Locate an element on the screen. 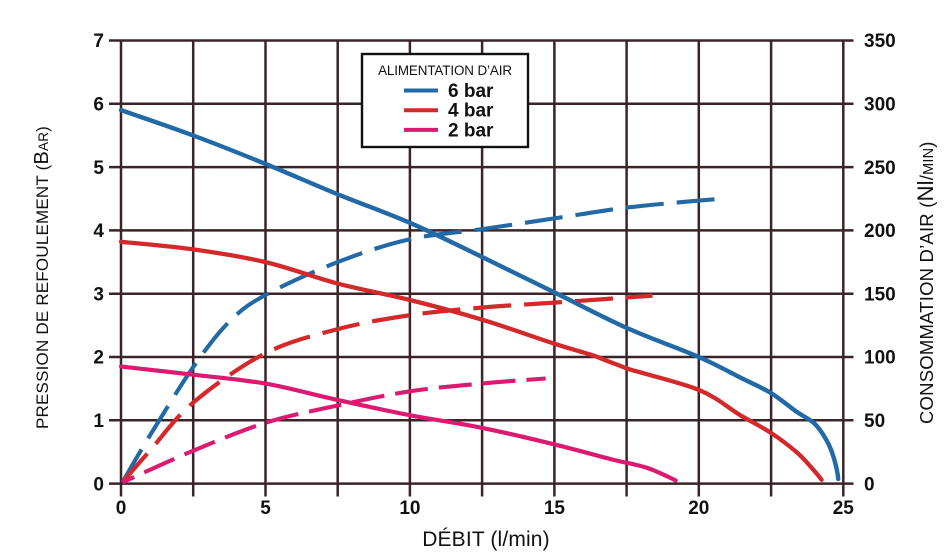 The width and height of the screenshot is (951, 554). svg-text: DÉBIT (l/min) is located at coordinates (486, 539).